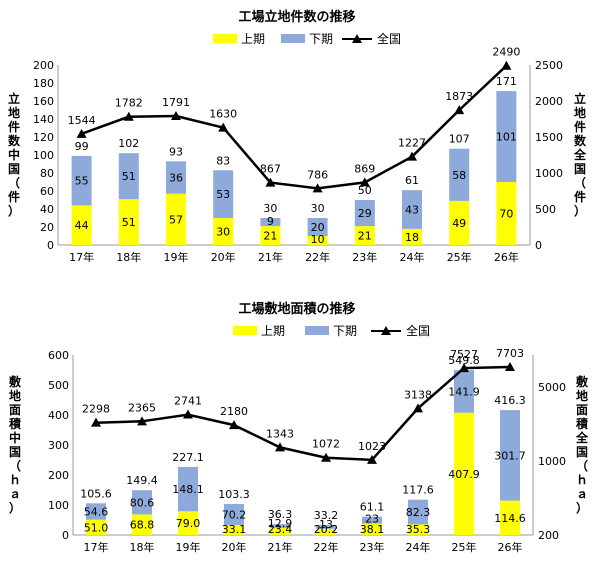  Describe the element at coordinates (234, 515) in the screenshot. I see `bar-label-lower: 70.2` at that location.